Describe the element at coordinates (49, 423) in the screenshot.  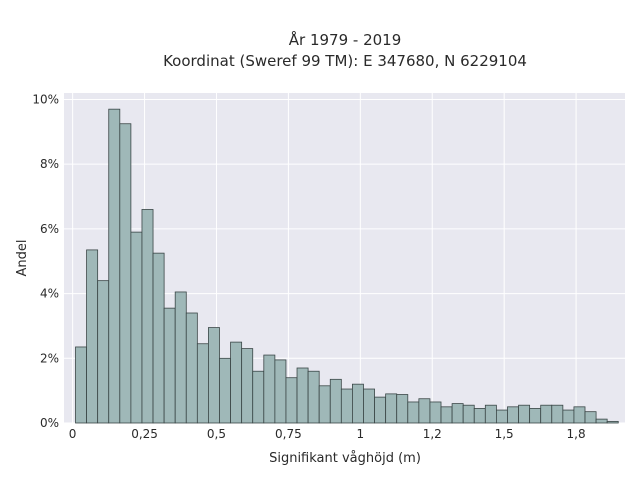
I see `y-tick-label: 0%` at that location.